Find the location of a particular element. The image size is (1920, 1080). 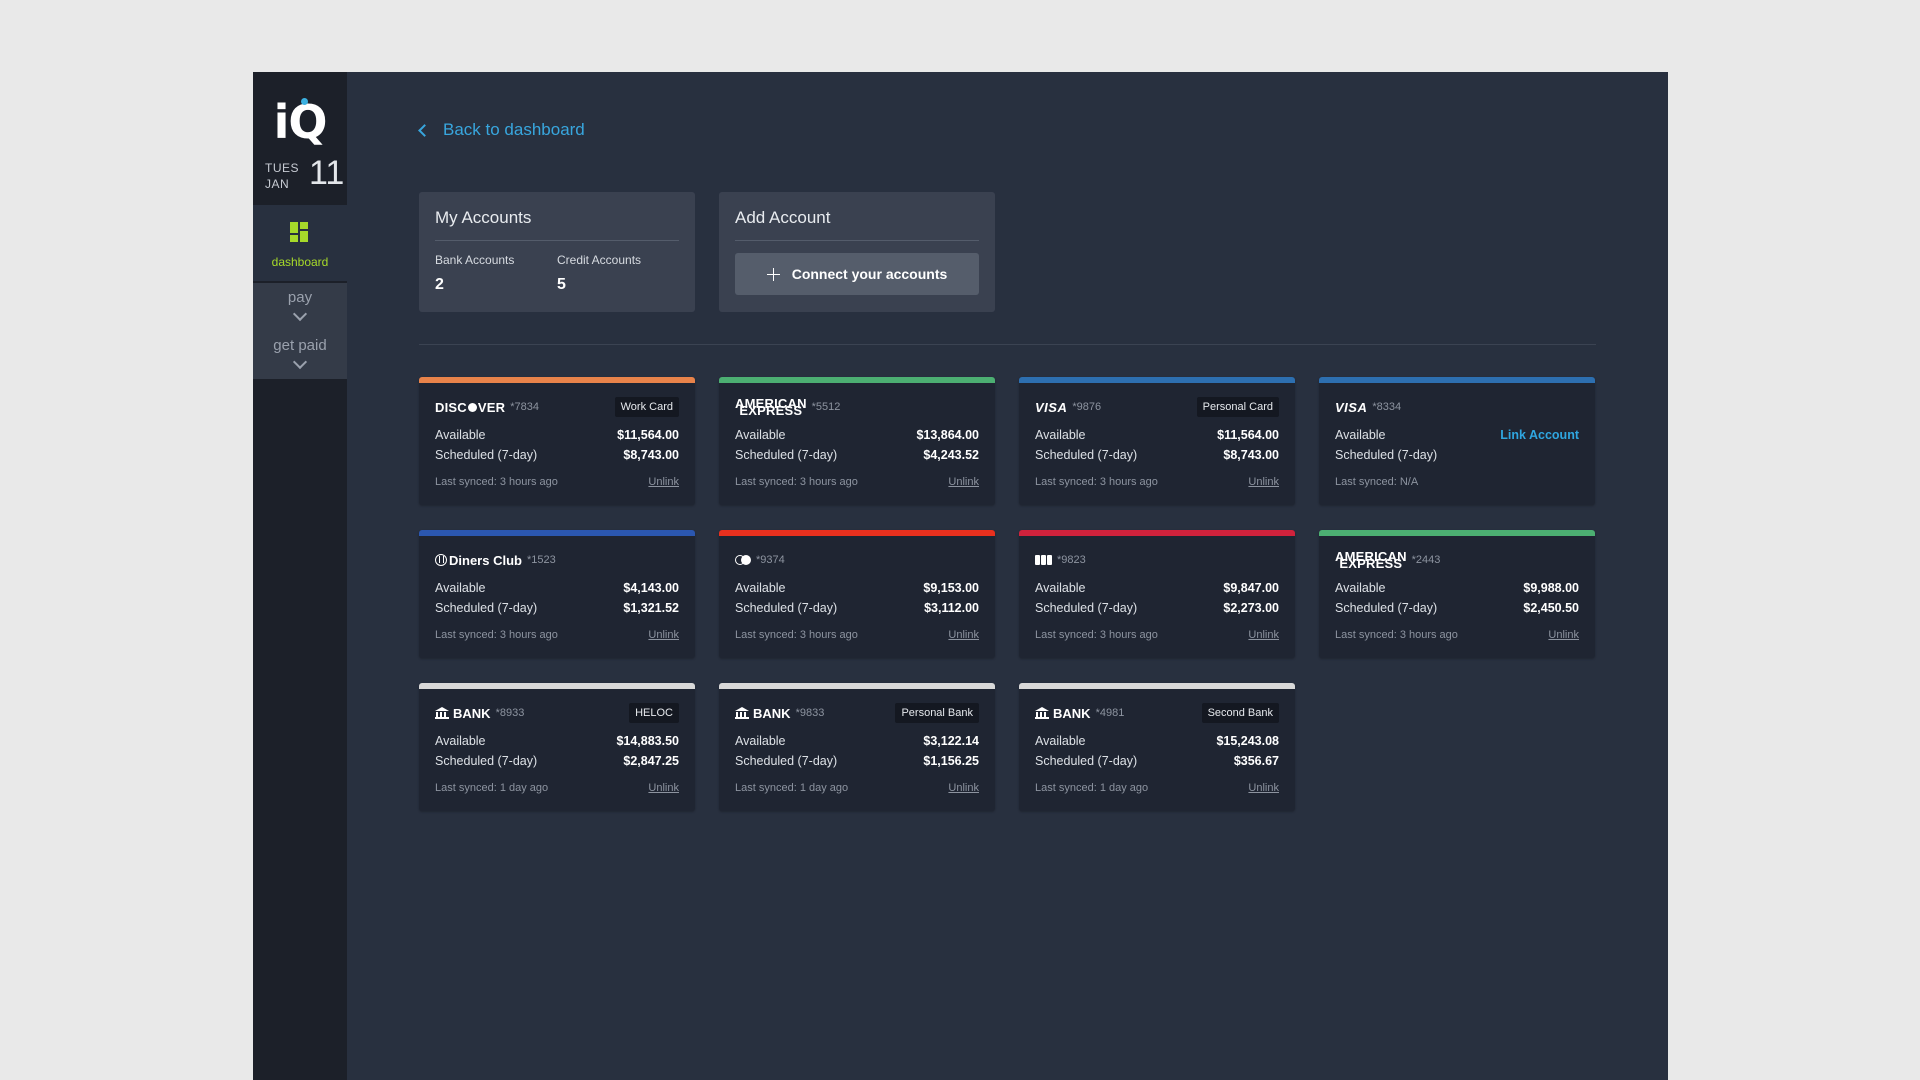

chevron-down-icon is located at coordinates (300, 314).